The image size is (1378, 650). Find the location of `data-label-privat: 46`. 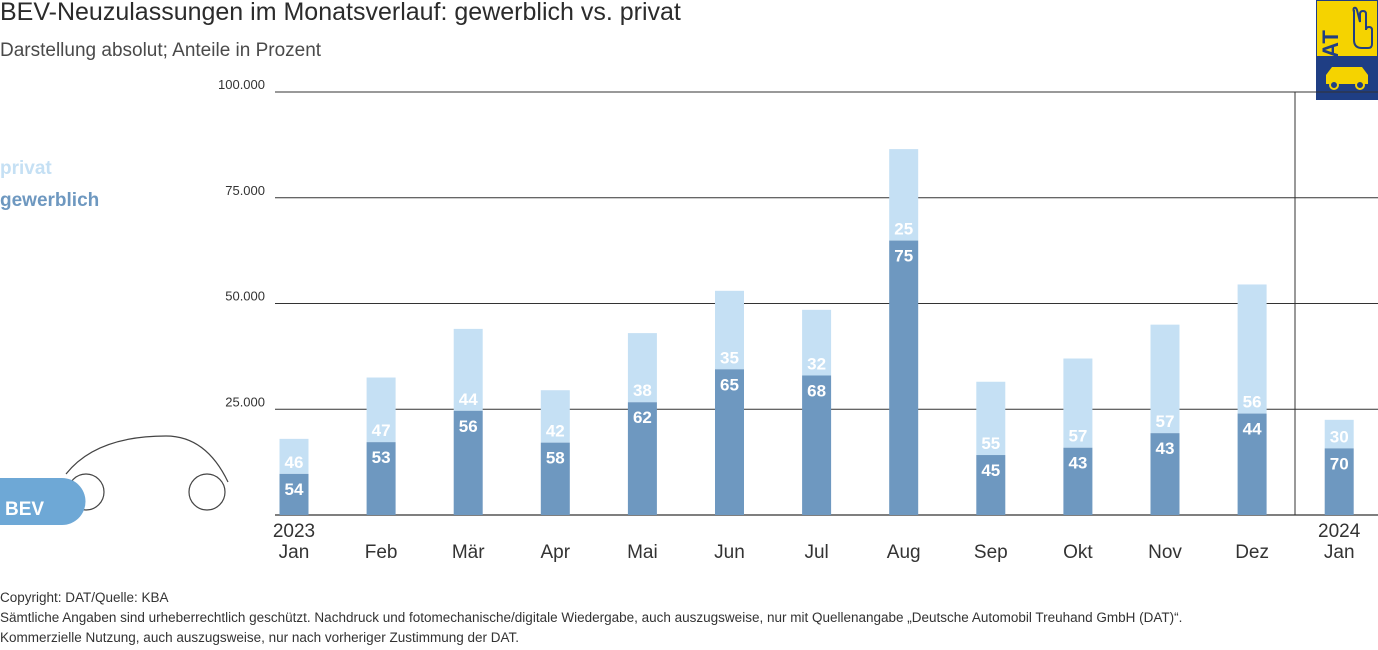

data-label-privat: 46 is located at coordinates (294, 462).